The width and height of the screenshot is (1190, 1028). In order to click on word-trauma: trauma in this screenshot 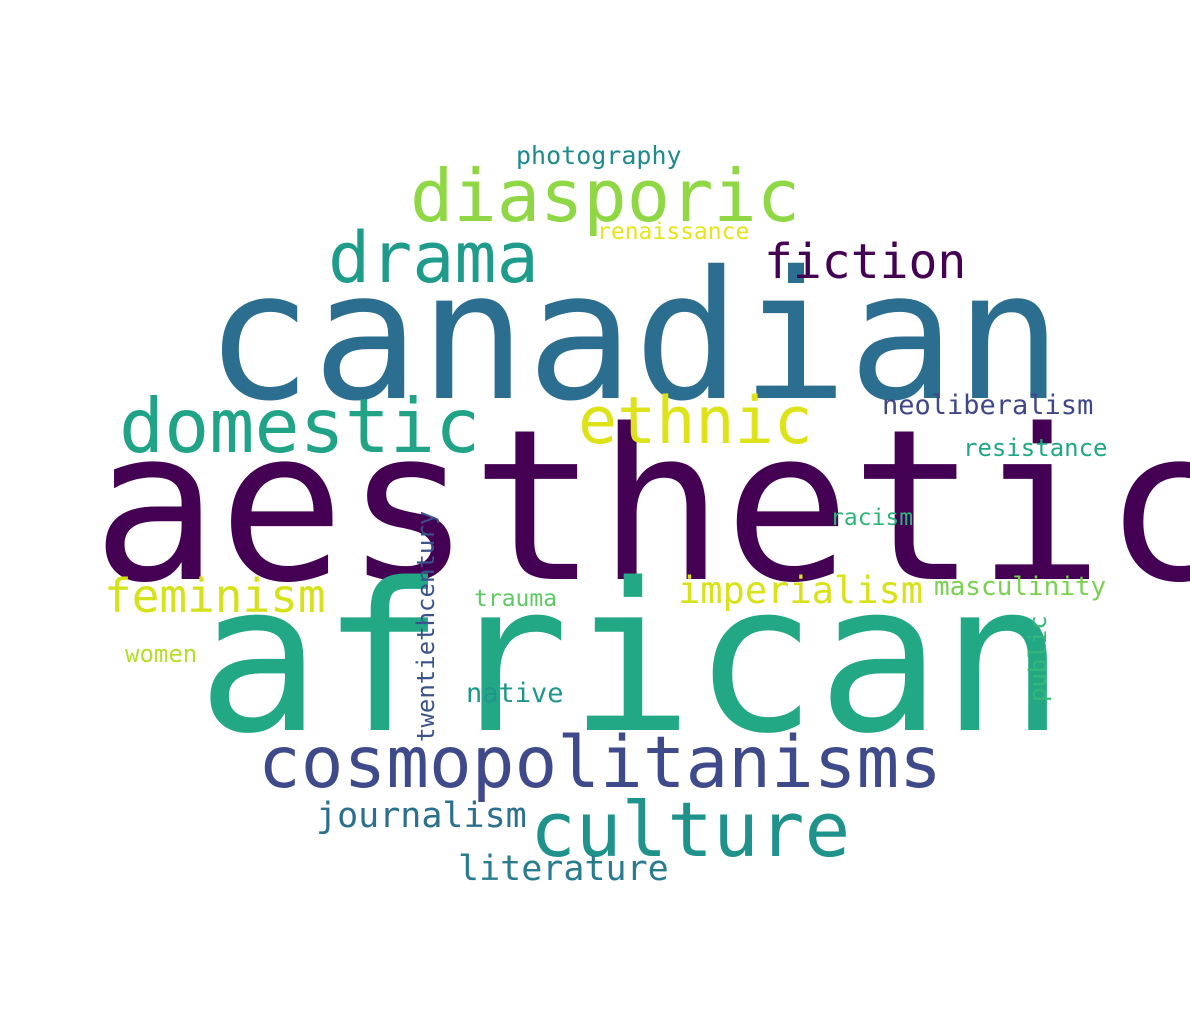, I will do `click(516, 599)`.